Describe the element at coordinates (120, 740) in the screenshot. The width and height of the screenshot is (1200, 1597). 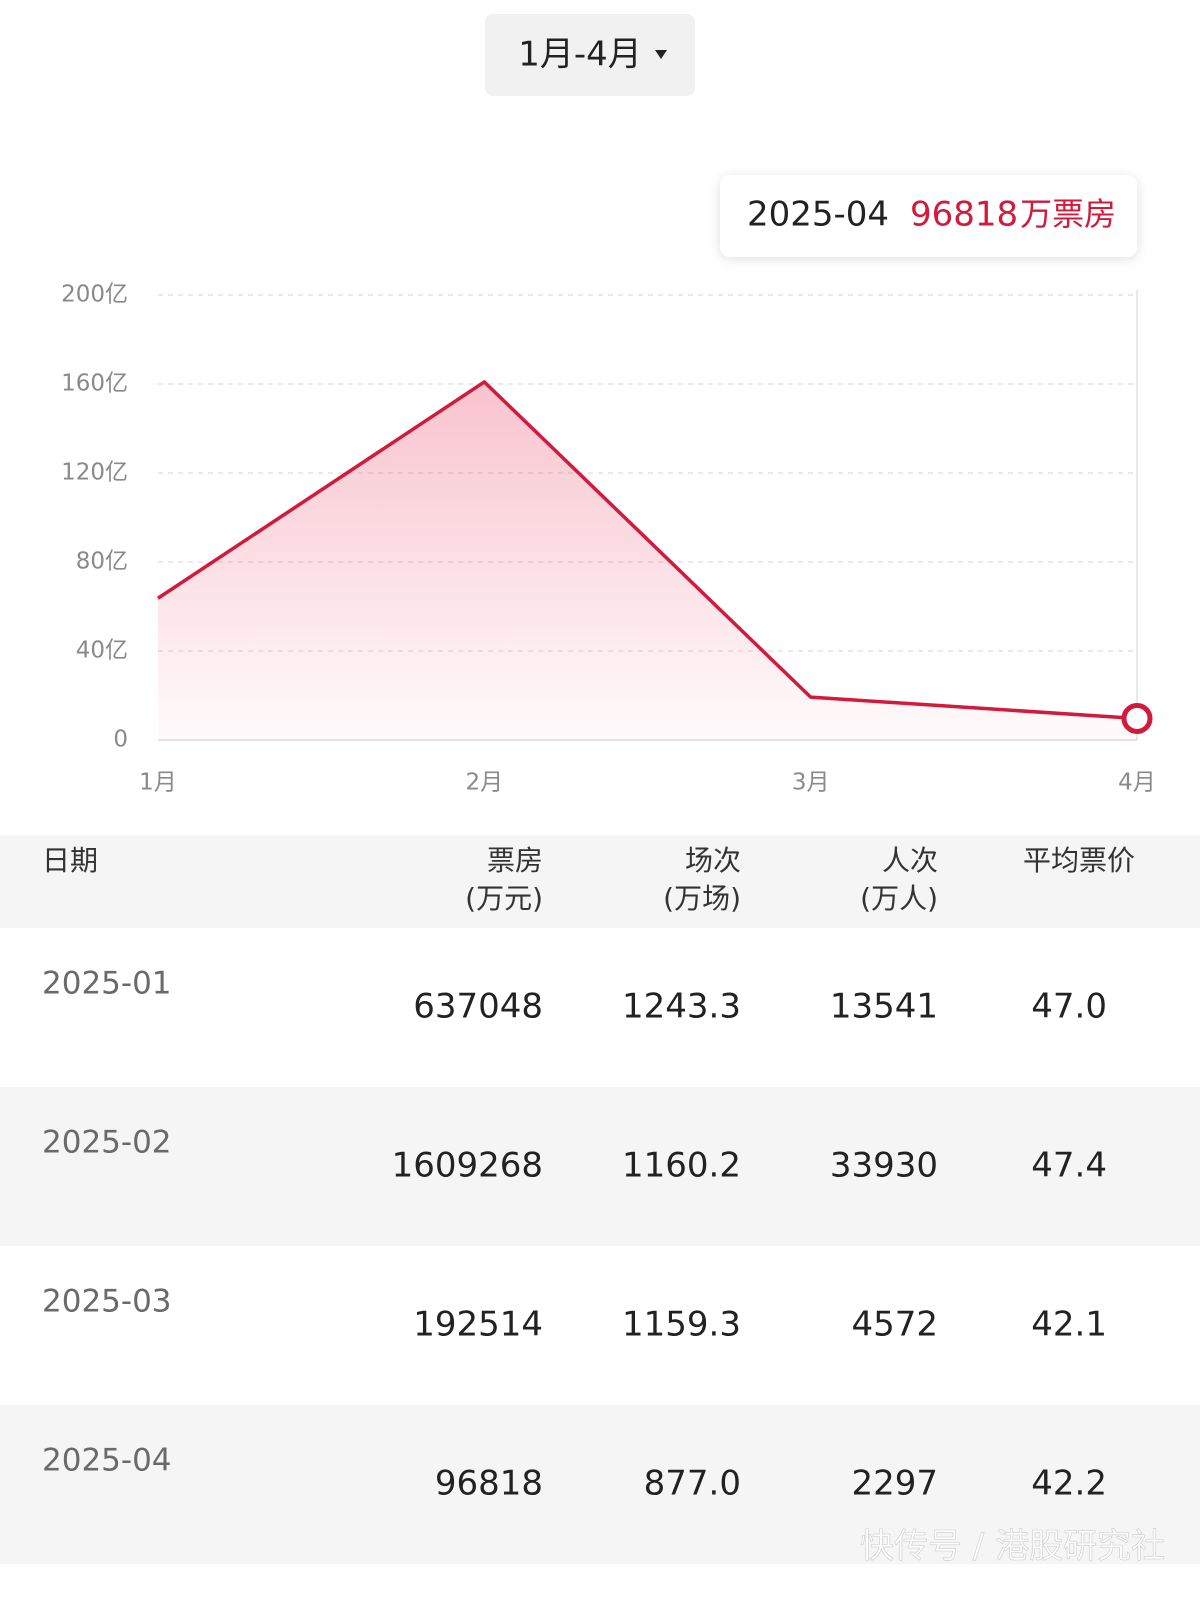
I see `y-tick-label: 0` at that location.